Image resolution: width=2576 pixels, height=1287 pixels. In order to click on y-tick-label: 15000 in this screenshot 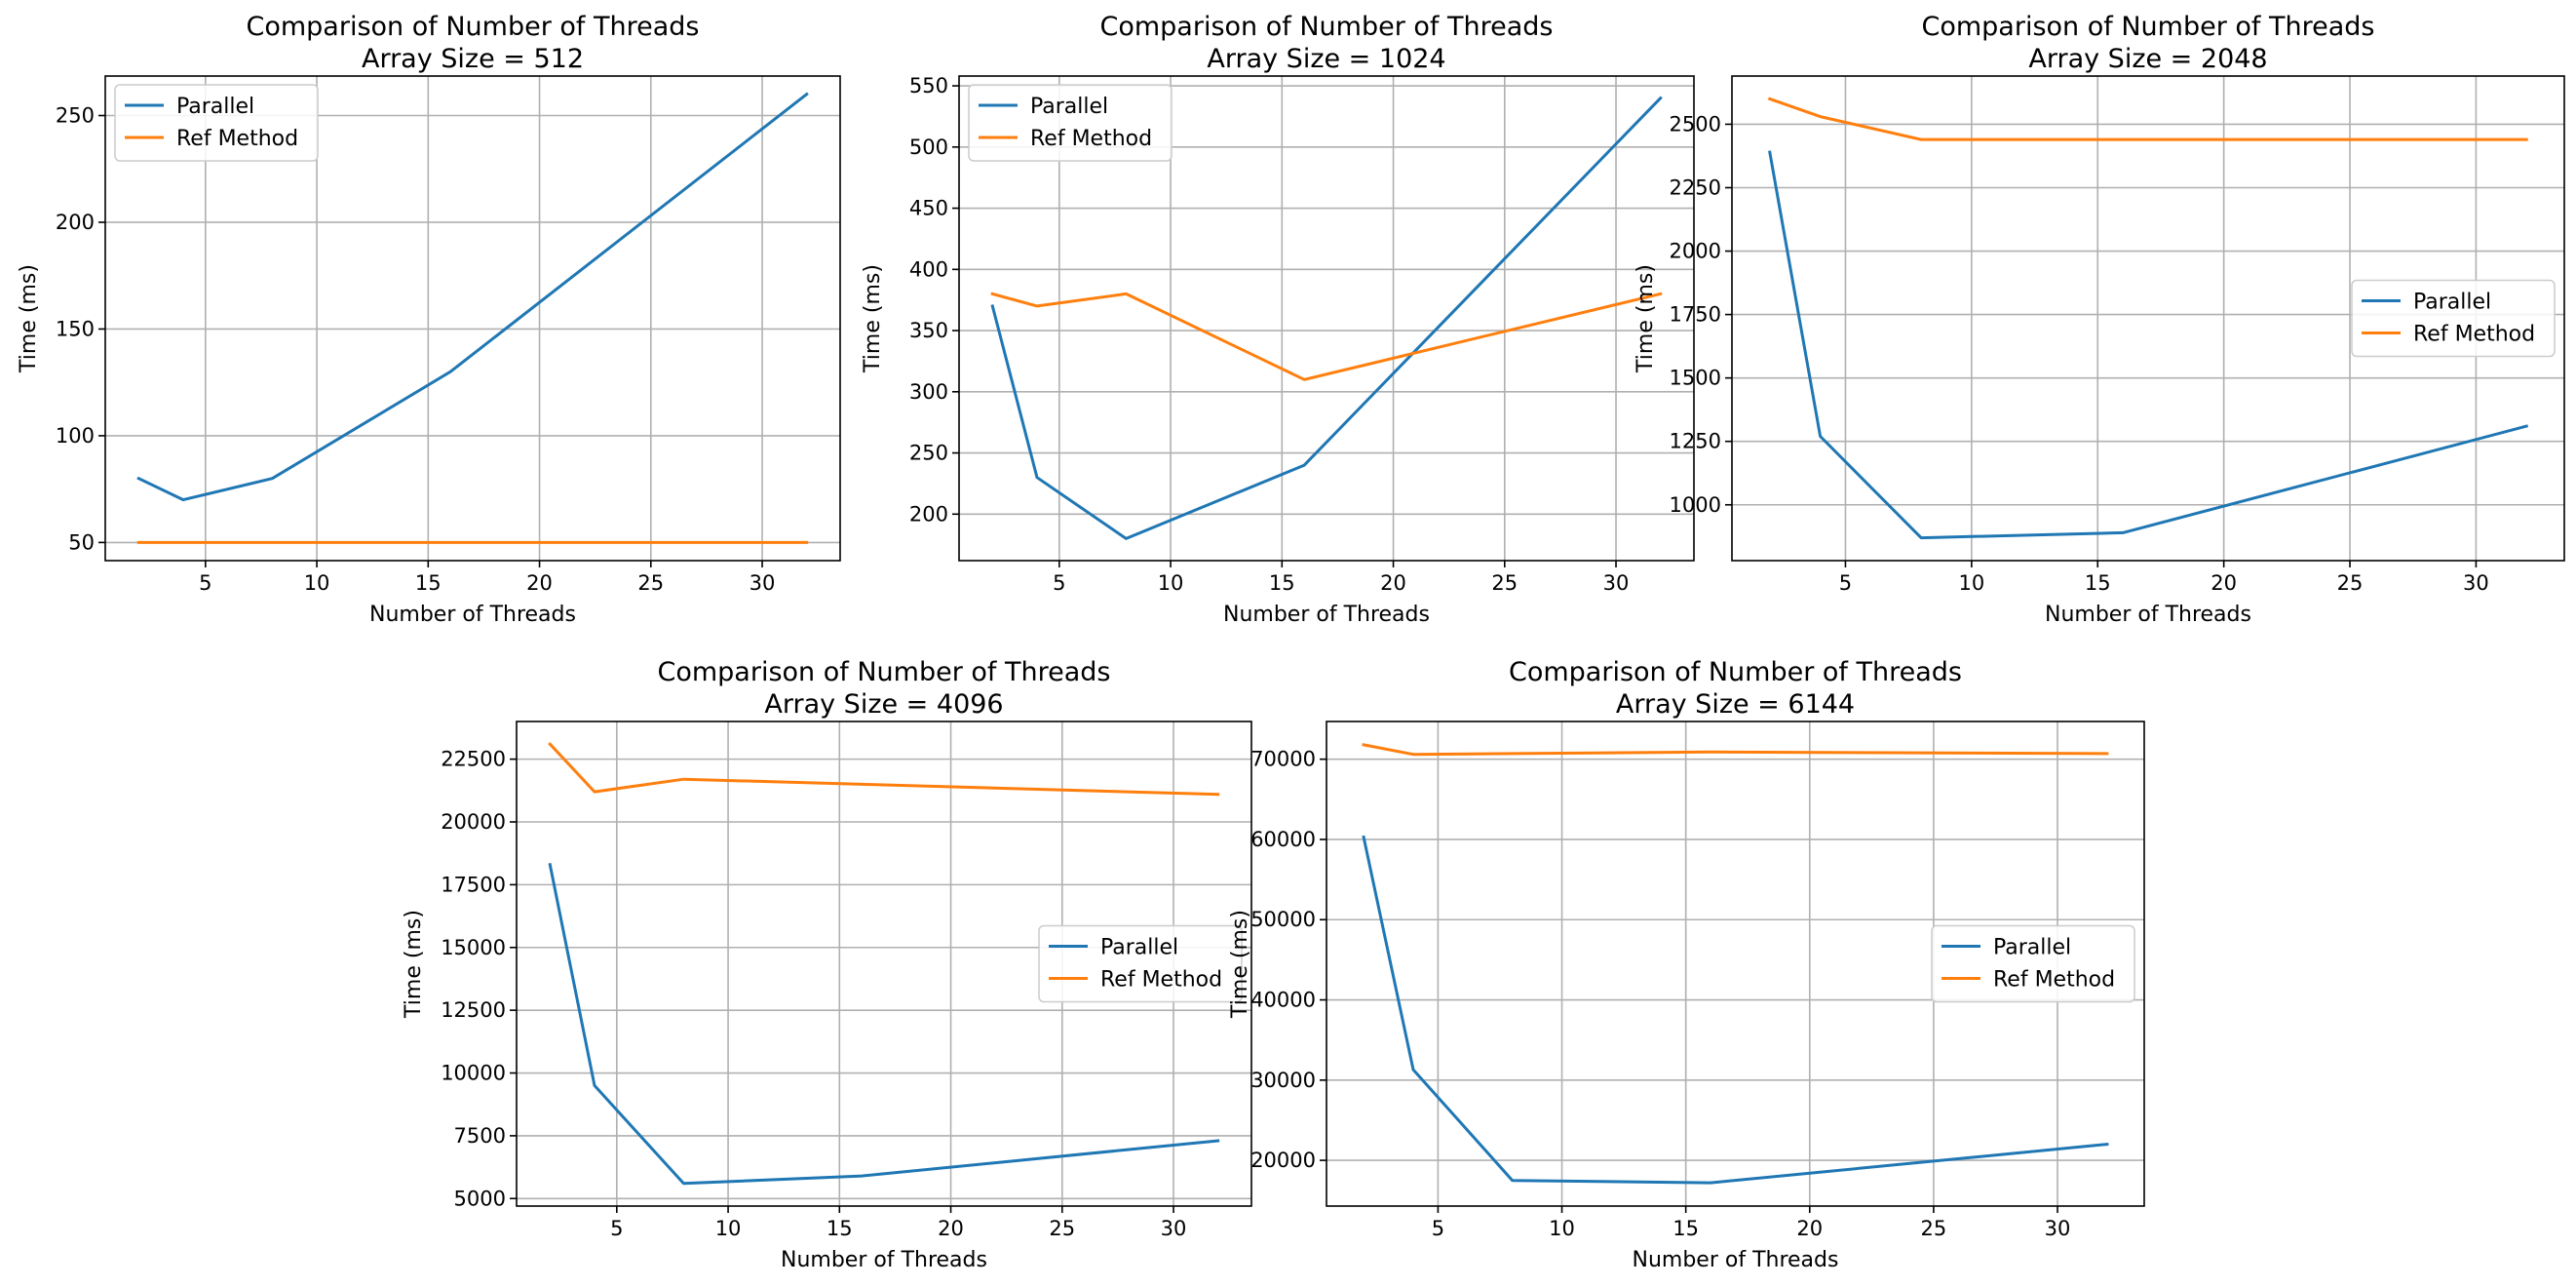, I will do `click(473, 947)`.